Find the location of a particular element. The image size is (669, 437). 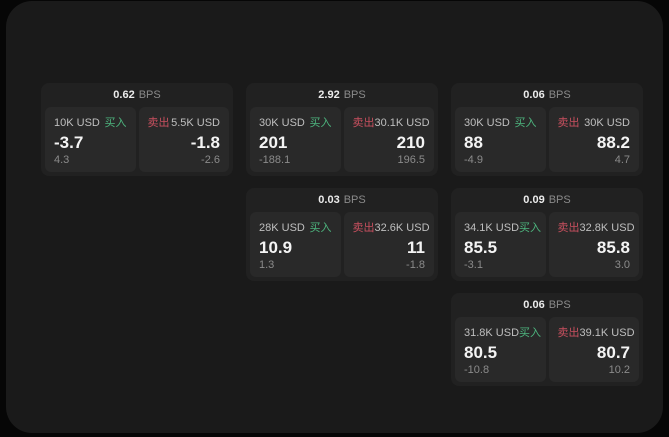

sell-panel: 卖出 30.1K USD 210 196.5 is located at coordinates (388, 139).